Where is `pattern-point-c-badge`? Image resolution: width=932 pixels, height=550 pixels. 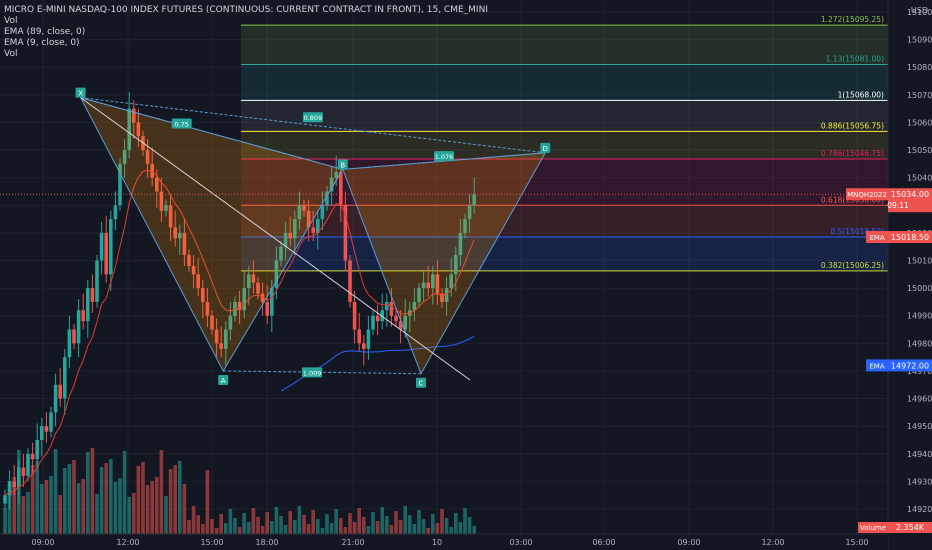 pattern-point-c-badge is located at coordinates (421, 382).